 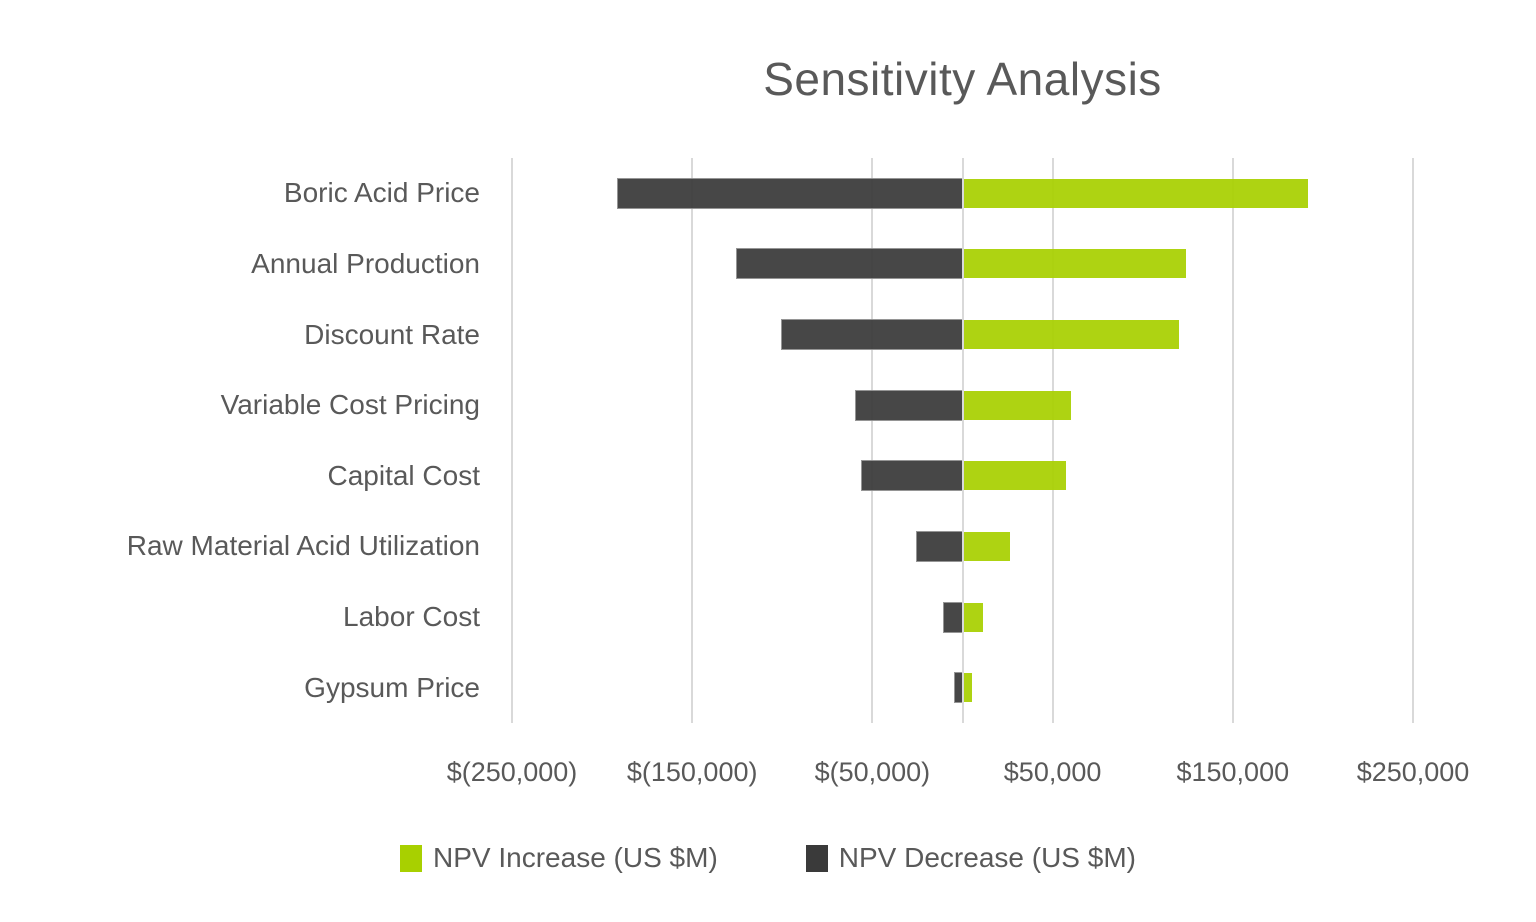 I want to click on category-label: Labor Cost, so click(x=411, y=617).